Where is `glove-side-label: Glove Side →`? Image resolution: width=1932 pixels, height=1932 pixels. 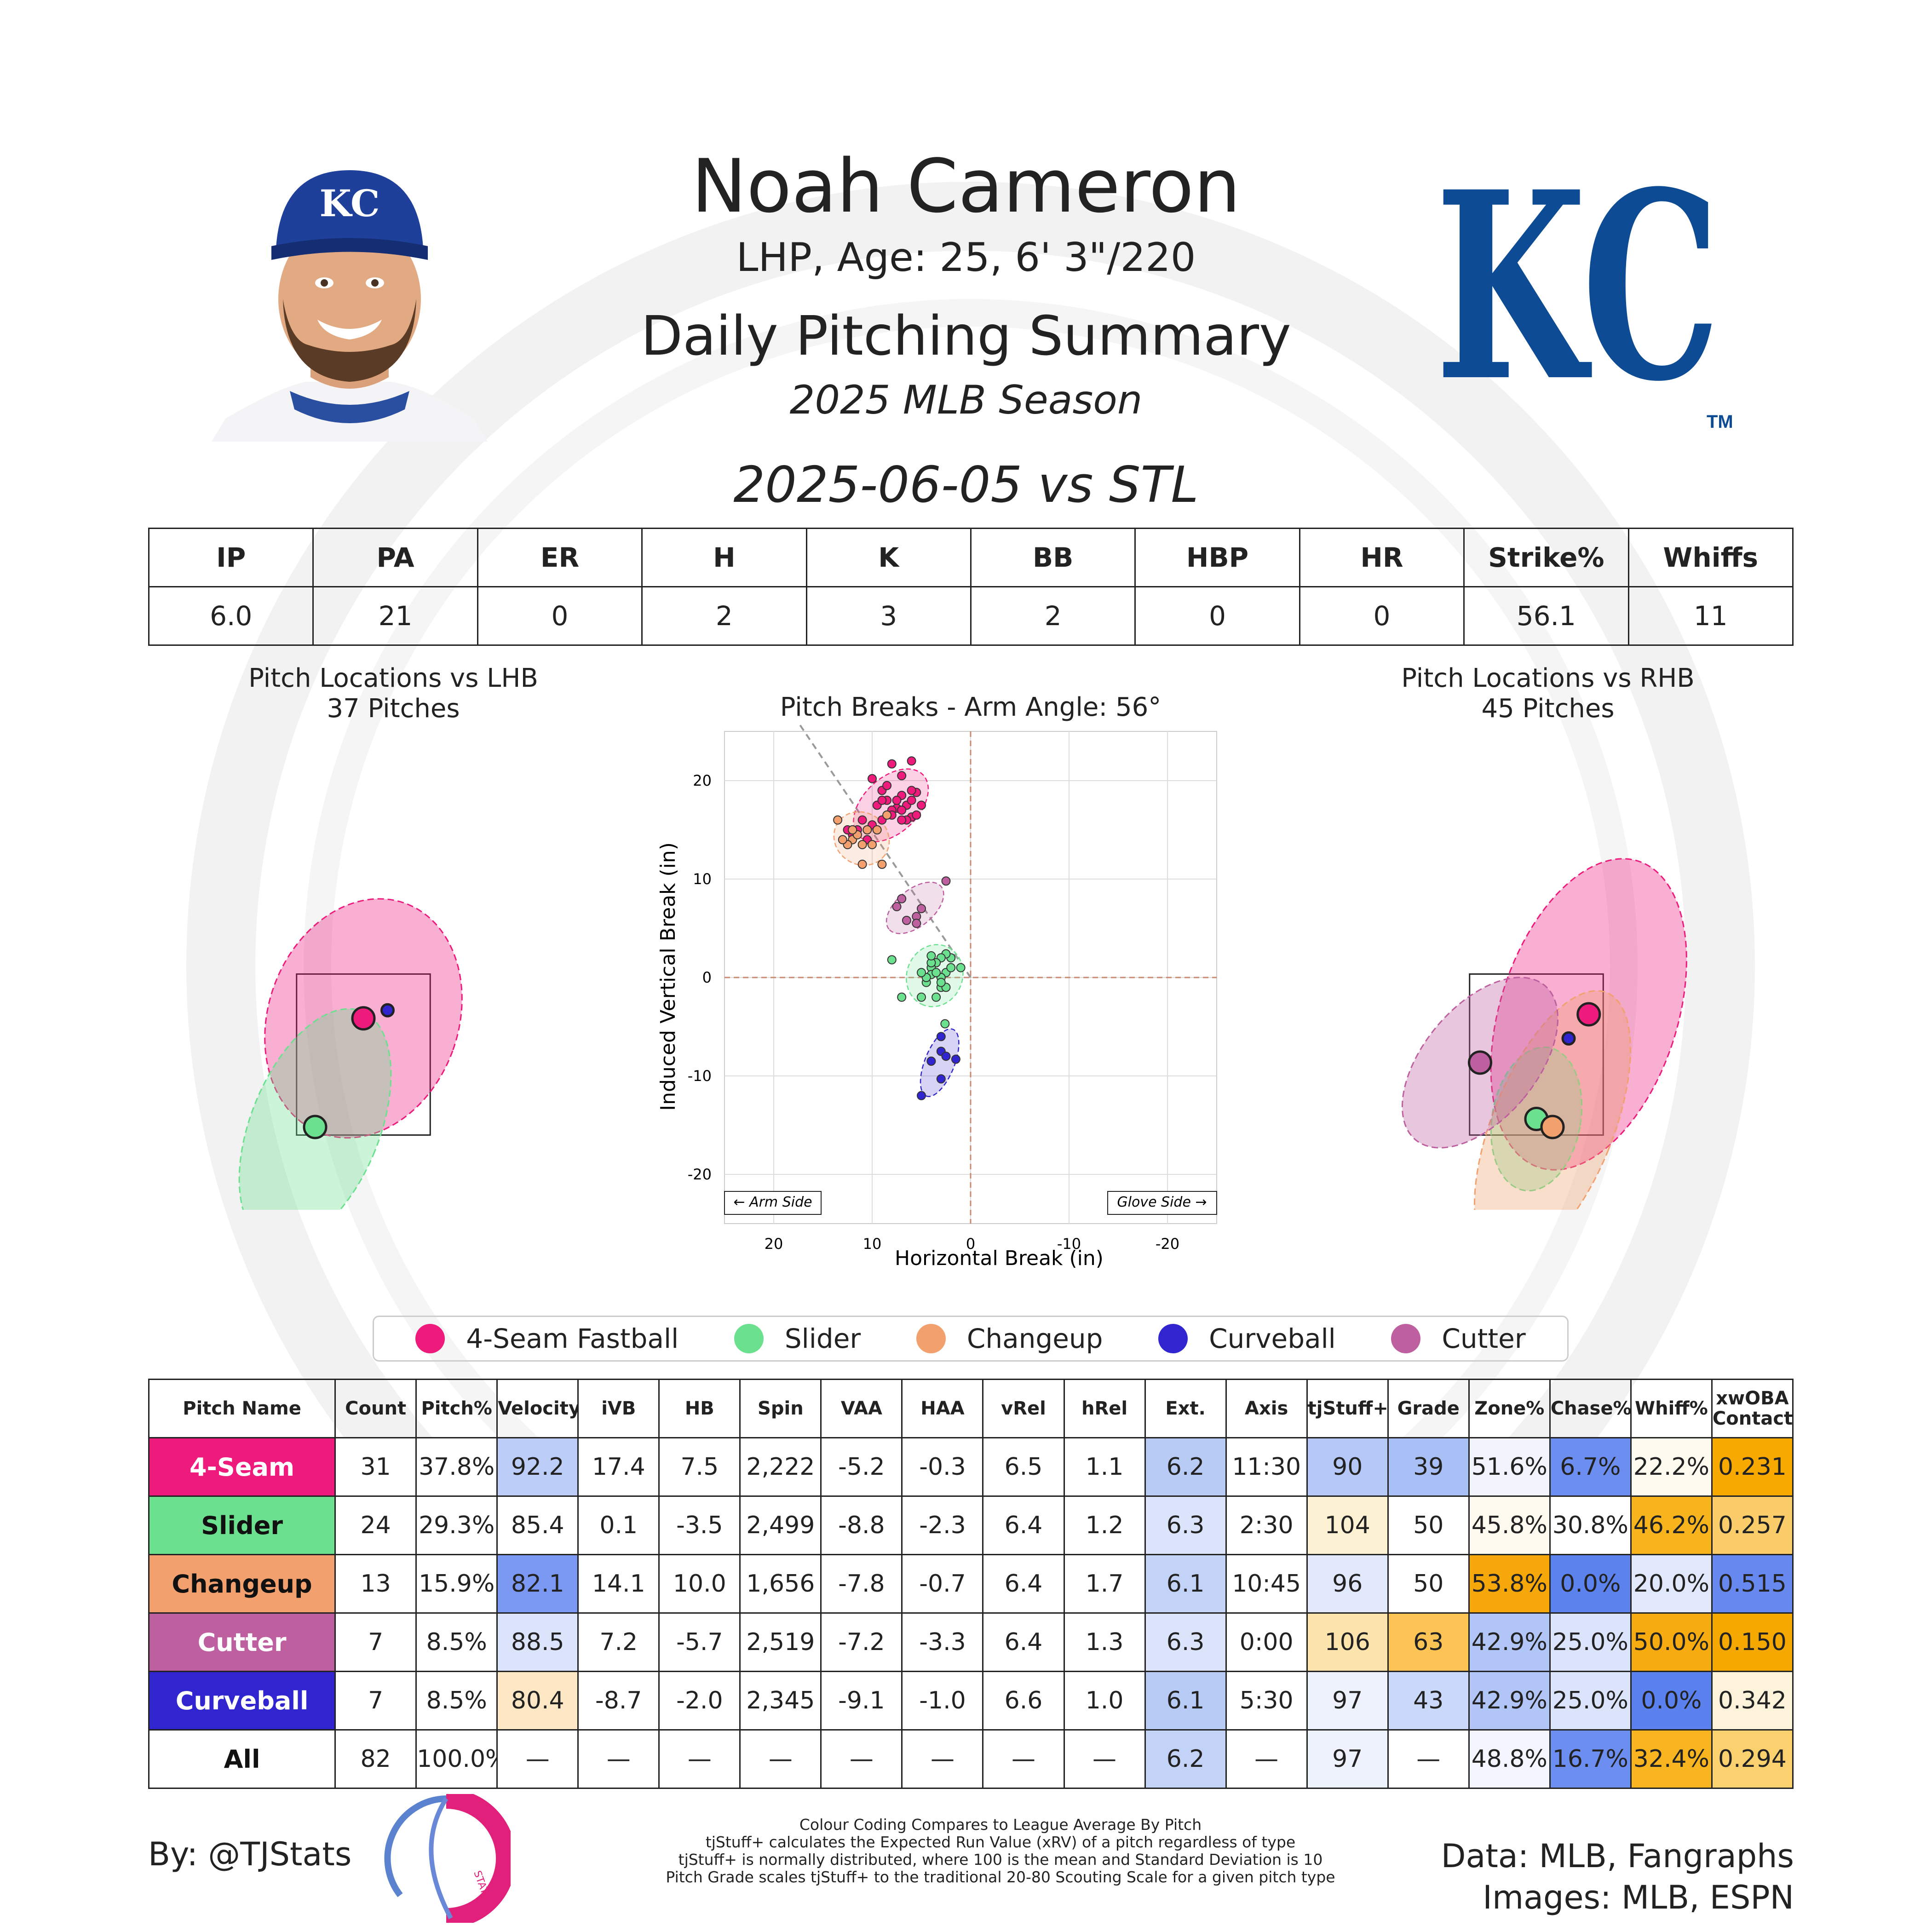
glove-side-label: Glove Side → is located at coordinates (1162, 1202).